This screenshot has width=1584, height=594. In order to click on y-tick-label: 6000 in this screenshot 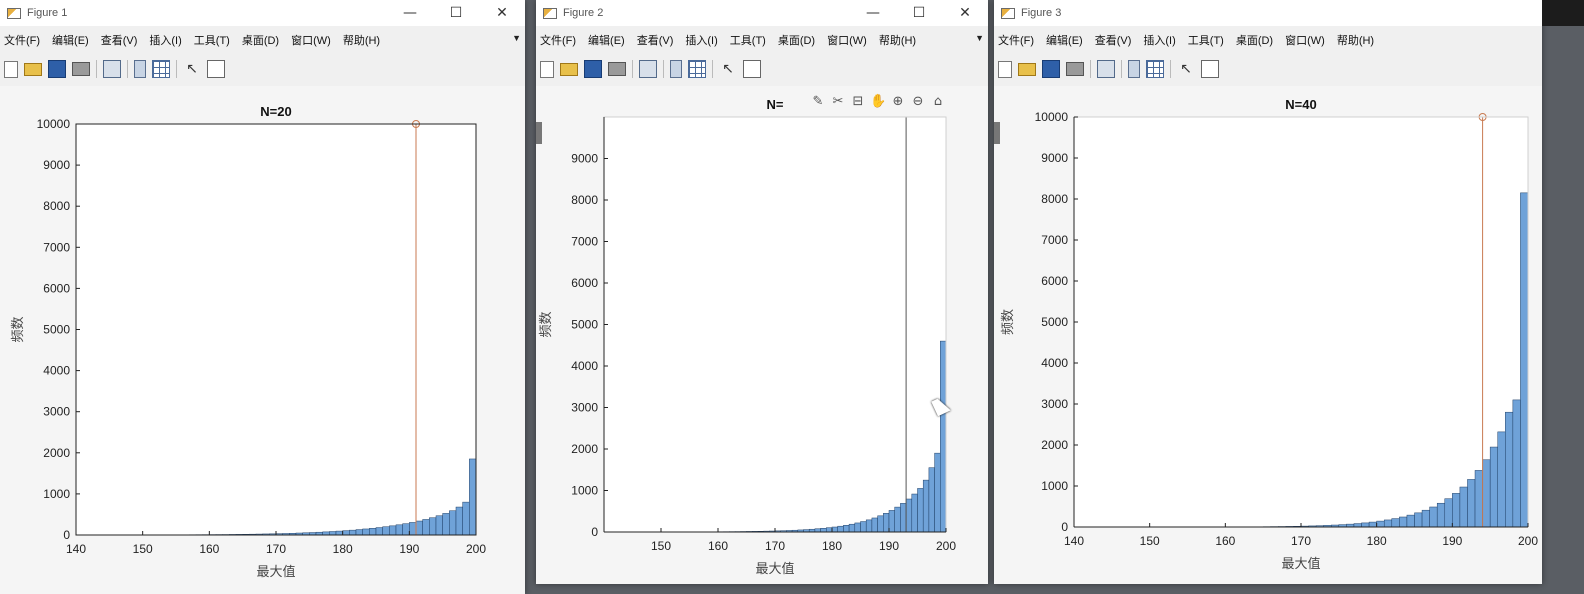, I will do `click(1054, 281)`.